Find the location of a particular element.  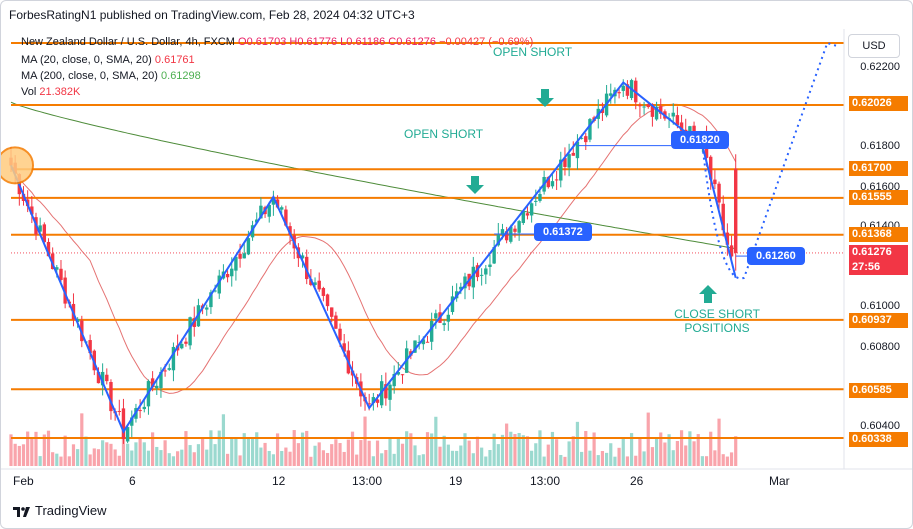

annotation-open-short-top: OPEN SHORT is located at coordinates (533, 52).